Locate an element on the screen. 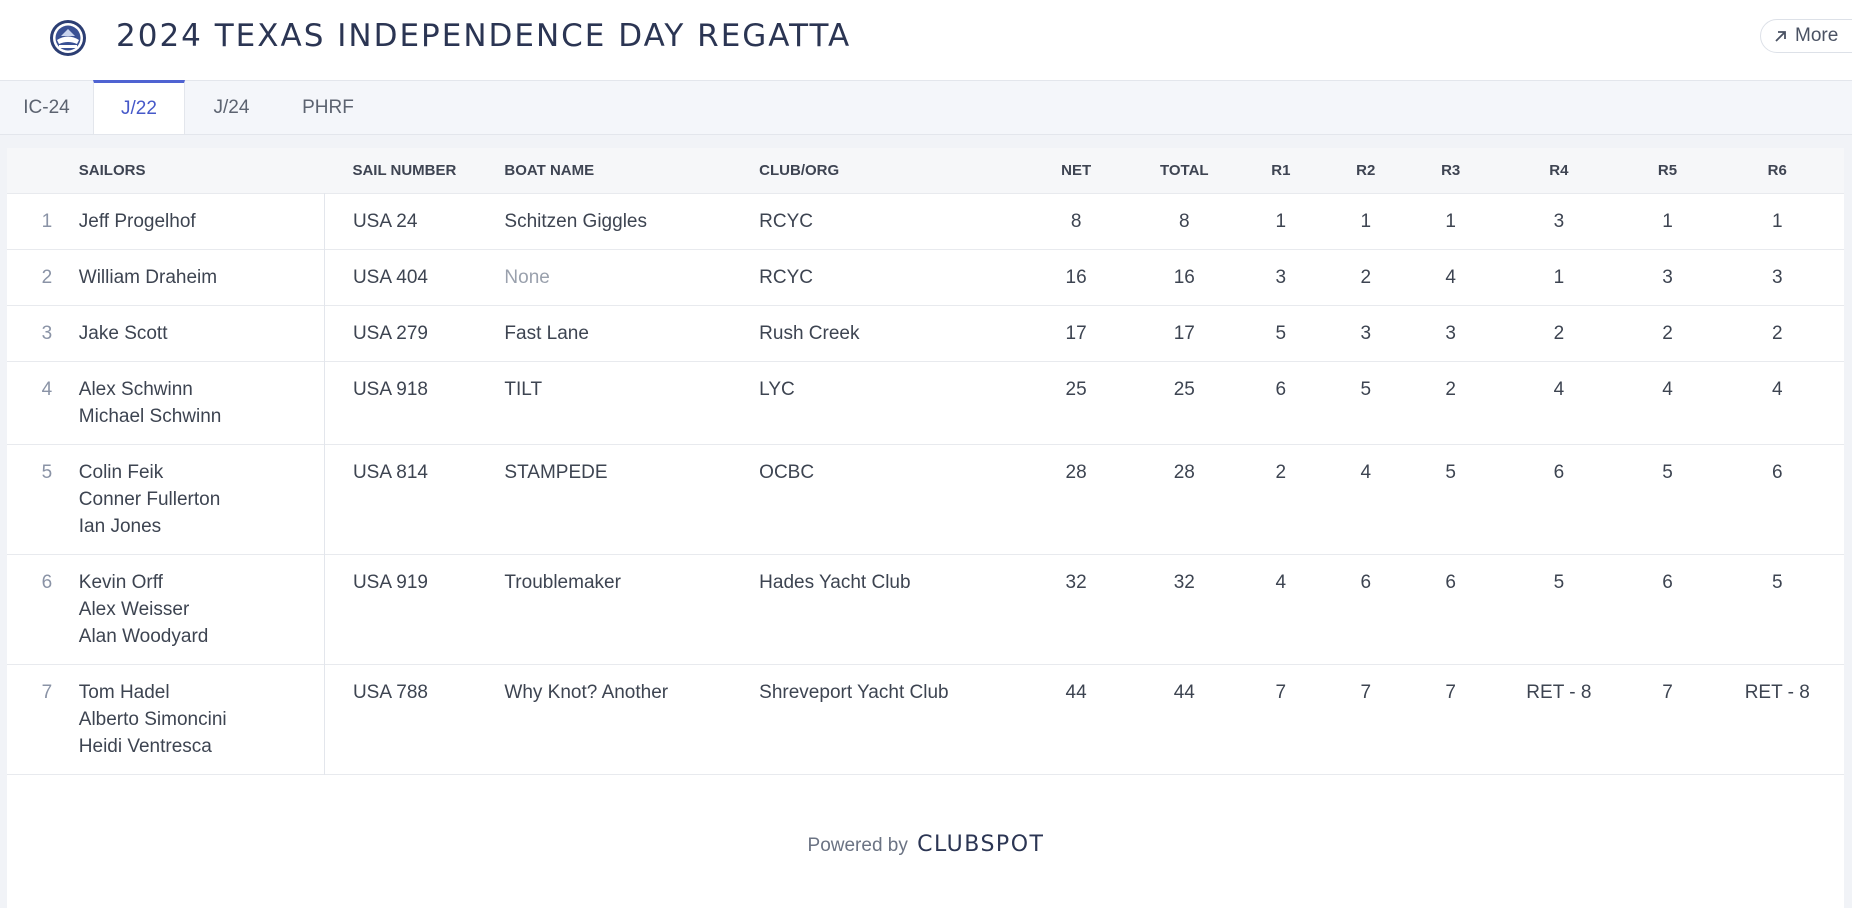 The width and height of the screenshot is (1852, 908). col-sailors: SAILORS is located at coordinates (112, 170).